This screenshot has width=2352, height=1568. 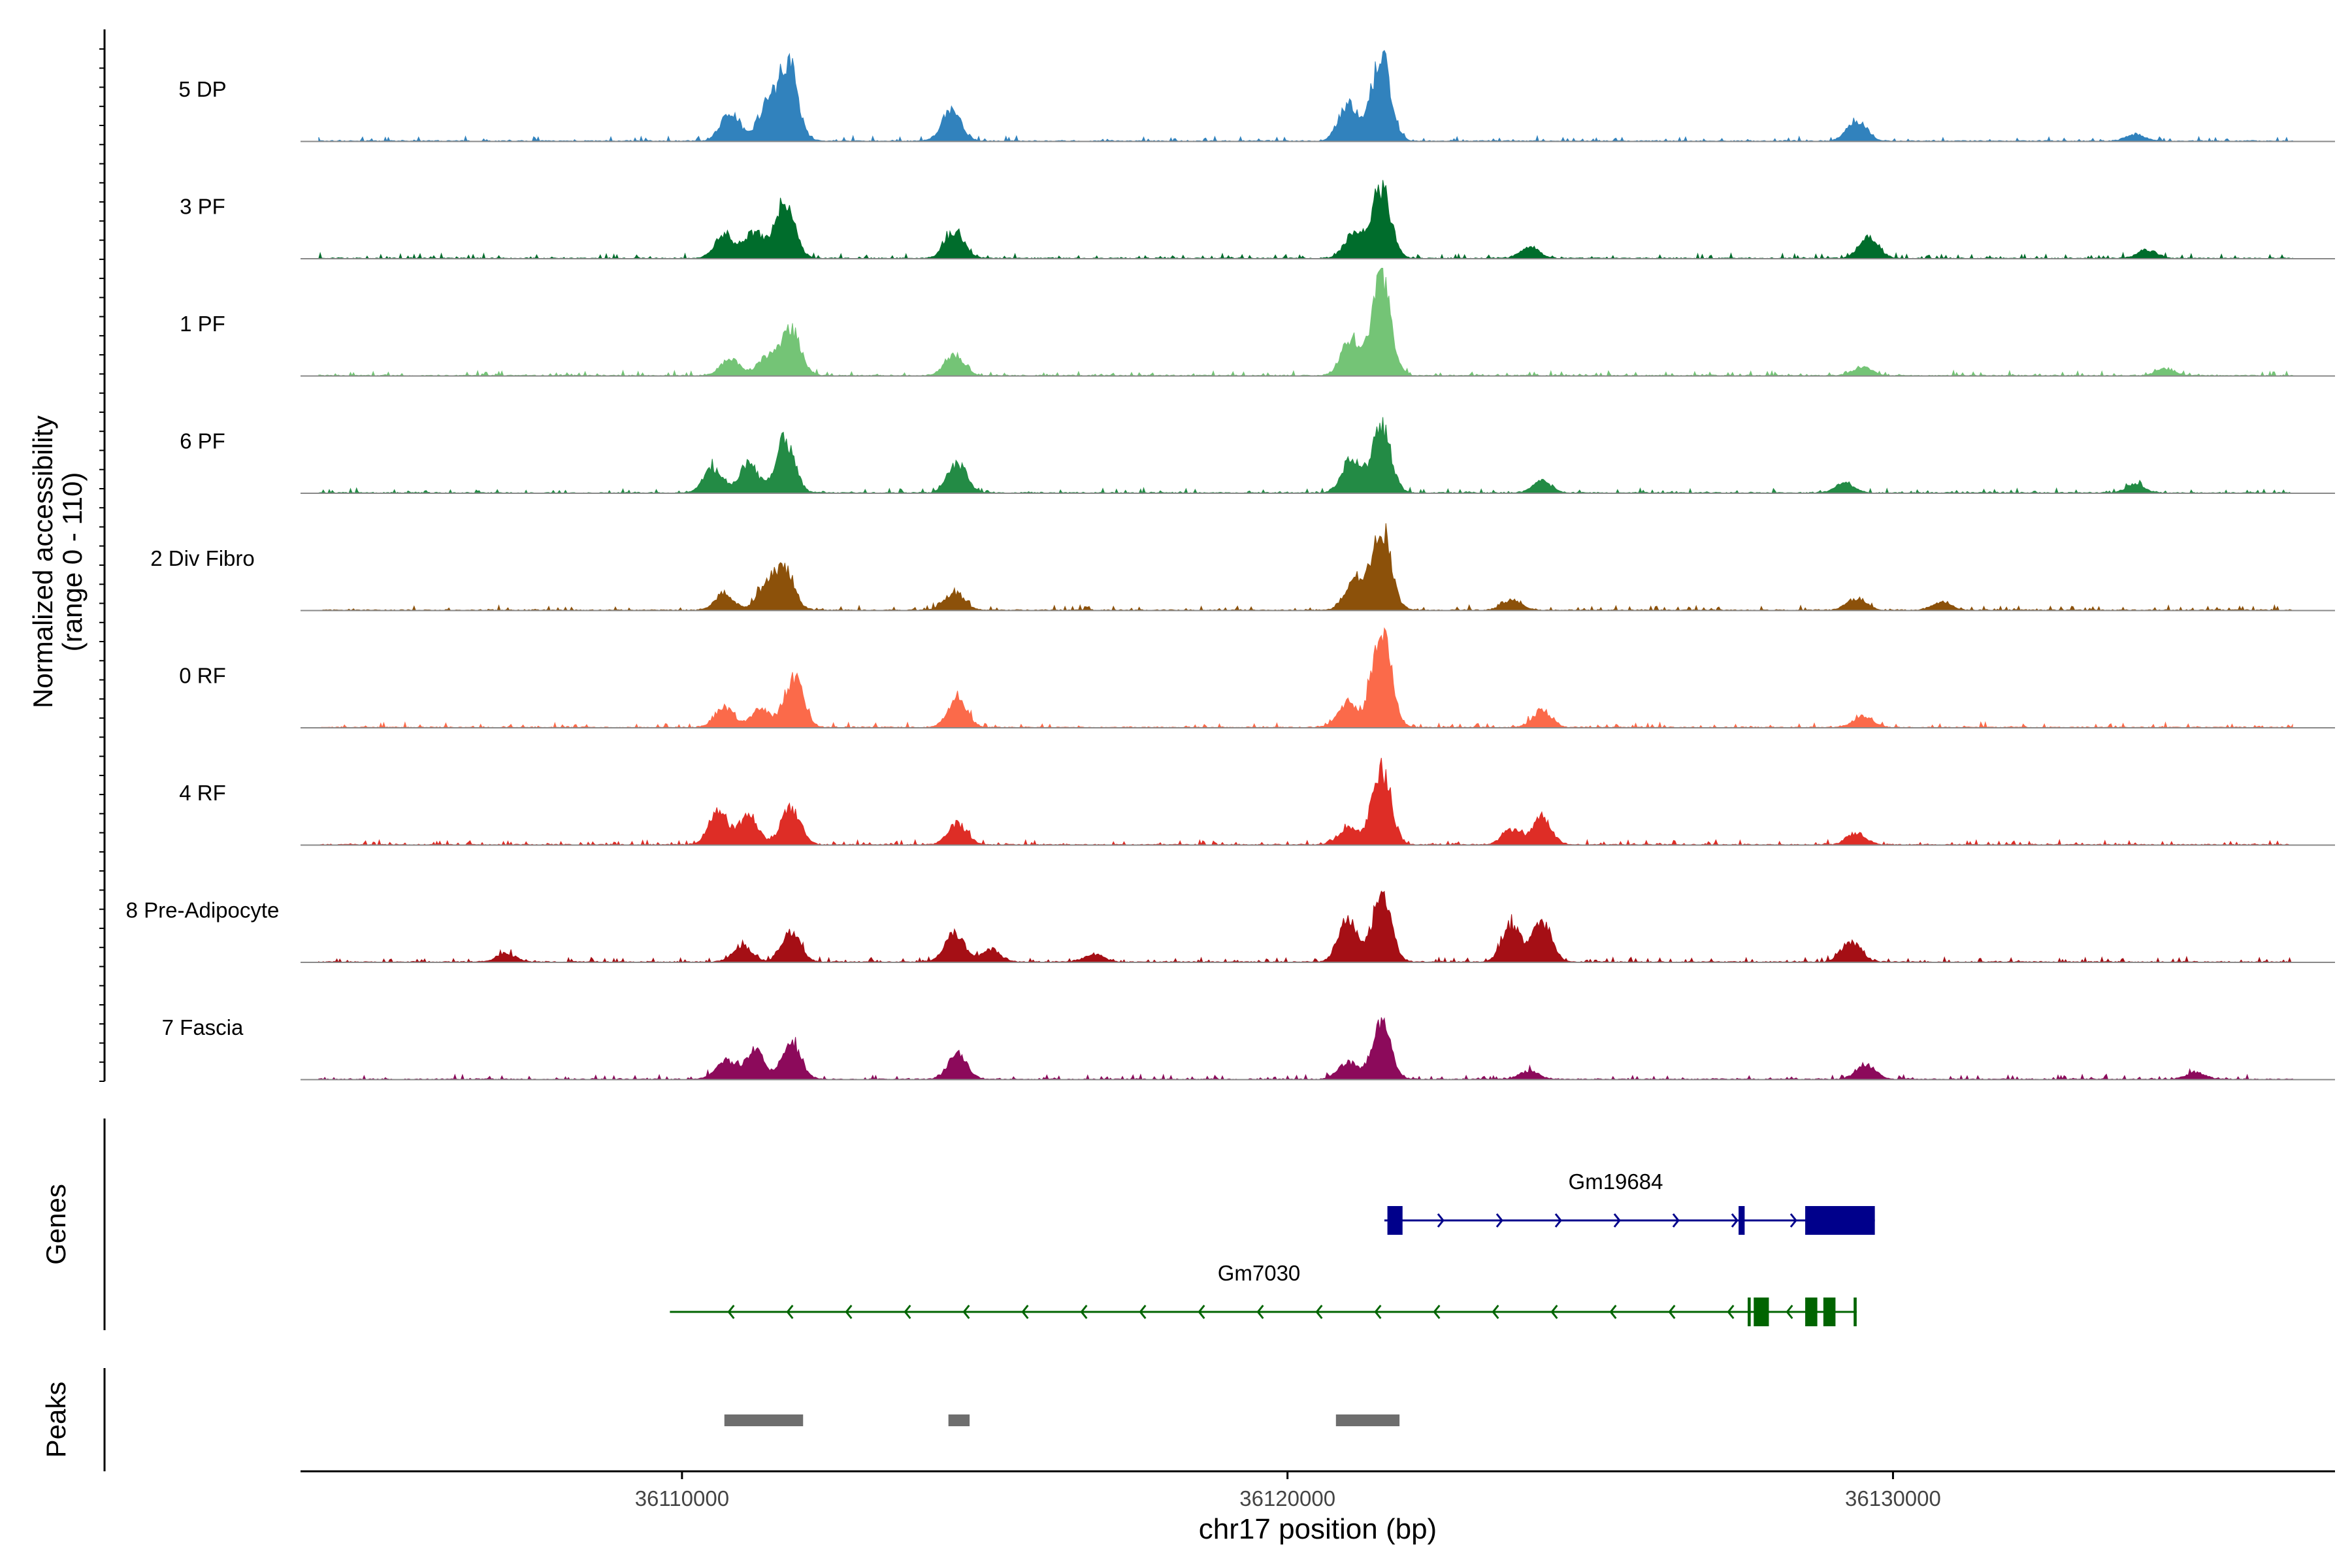 I want to click on track-label: 0 RF, so click(x=202, y=676).